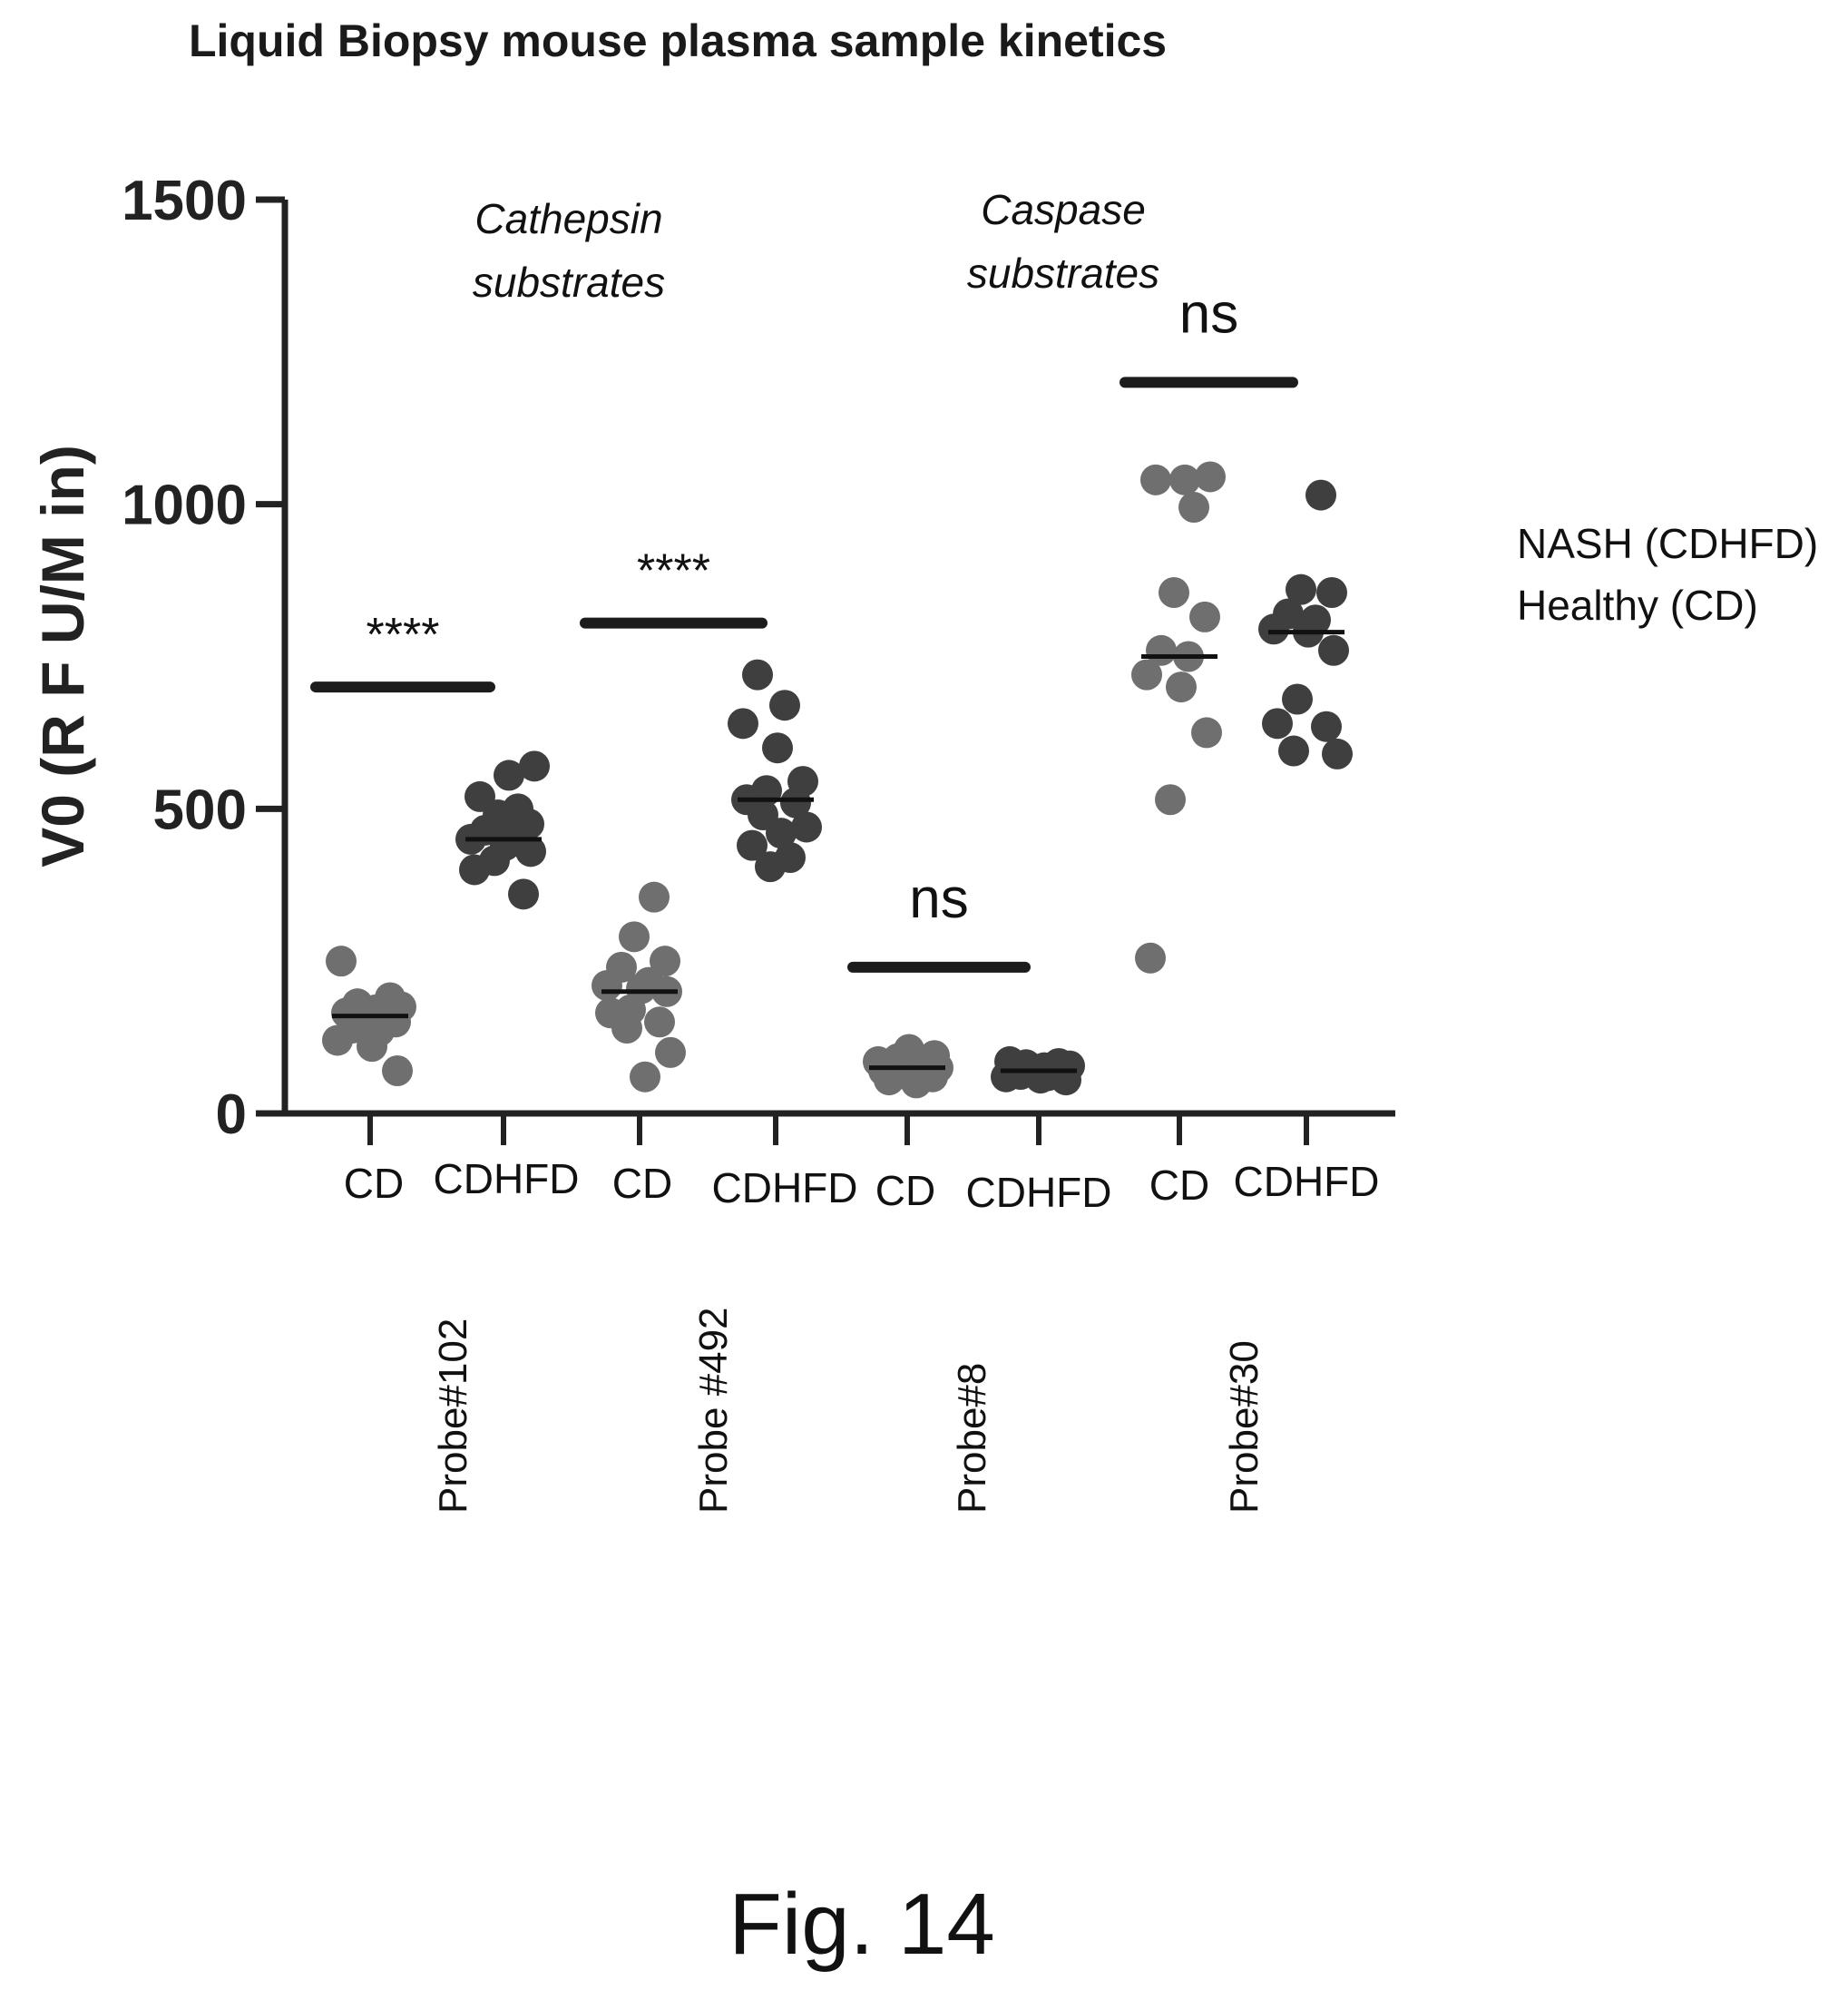 This screenshot has height=1990, width=1848. Describe the element at coordinates (203, 658) in the screenshot. I see `y-ticks: 0 500 1000 1500` at that location.